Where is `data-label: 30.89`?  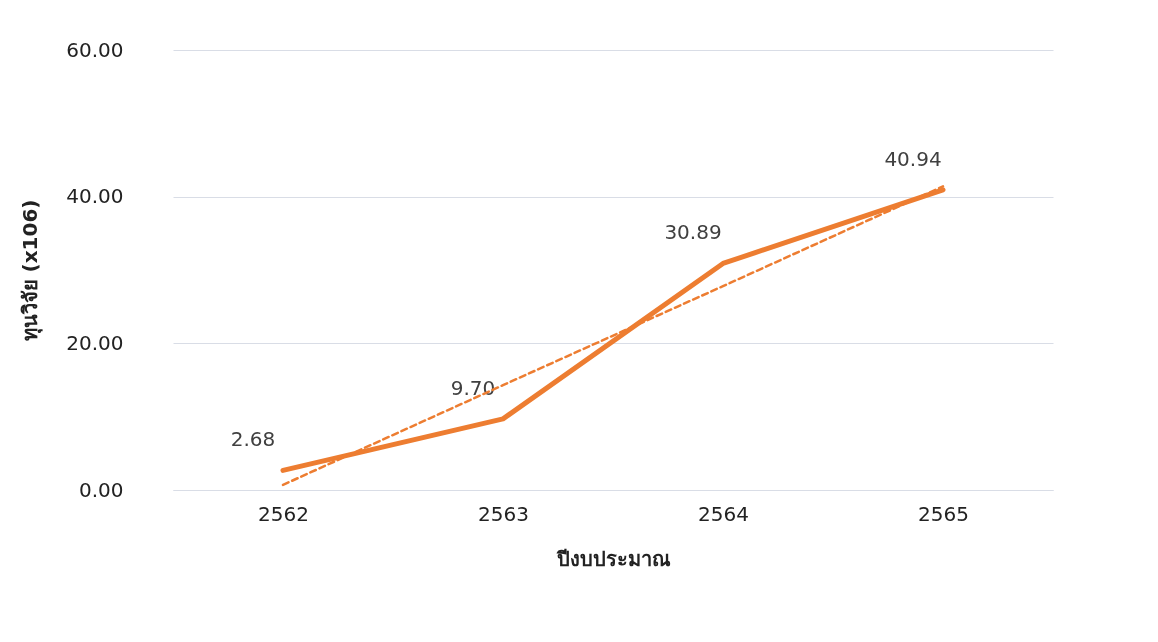 data-label: 30.89 is located at coordinates (693, 232).